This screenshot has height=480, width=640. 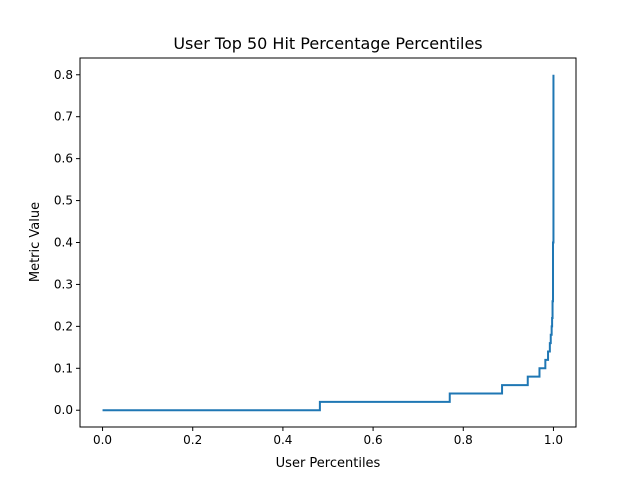 I want to click on y-tick-label: 0.7, so click(x=63, y=117).